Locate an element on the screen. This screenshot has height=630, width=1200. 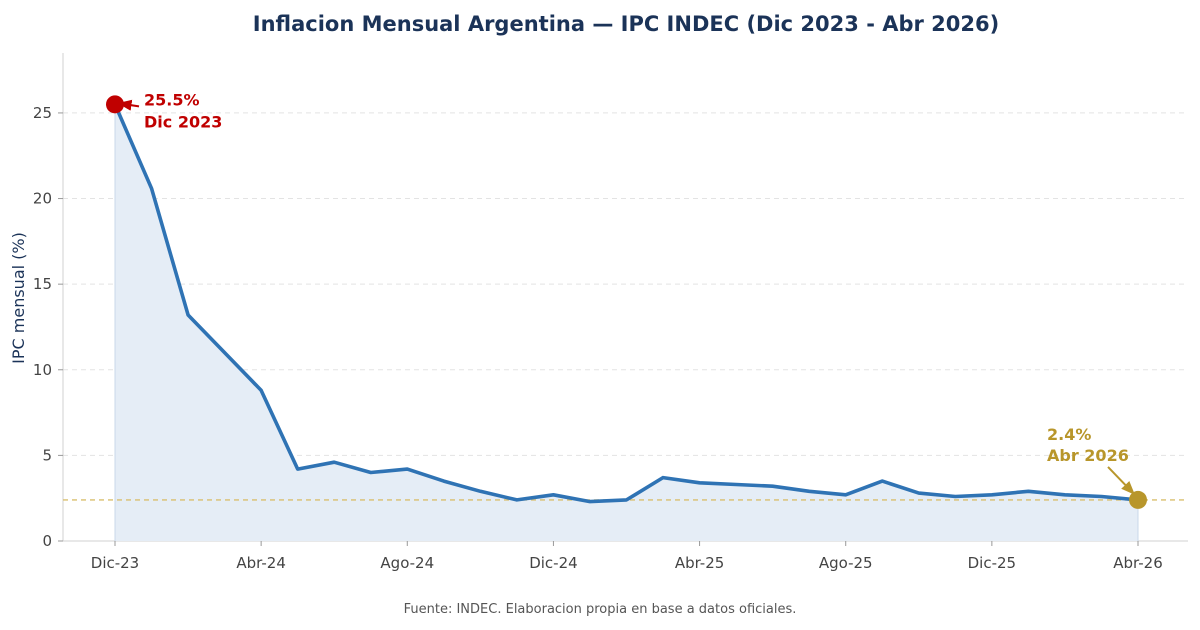
end-annotation-date: Abr 2026 is located at coordinates (1088, 455).